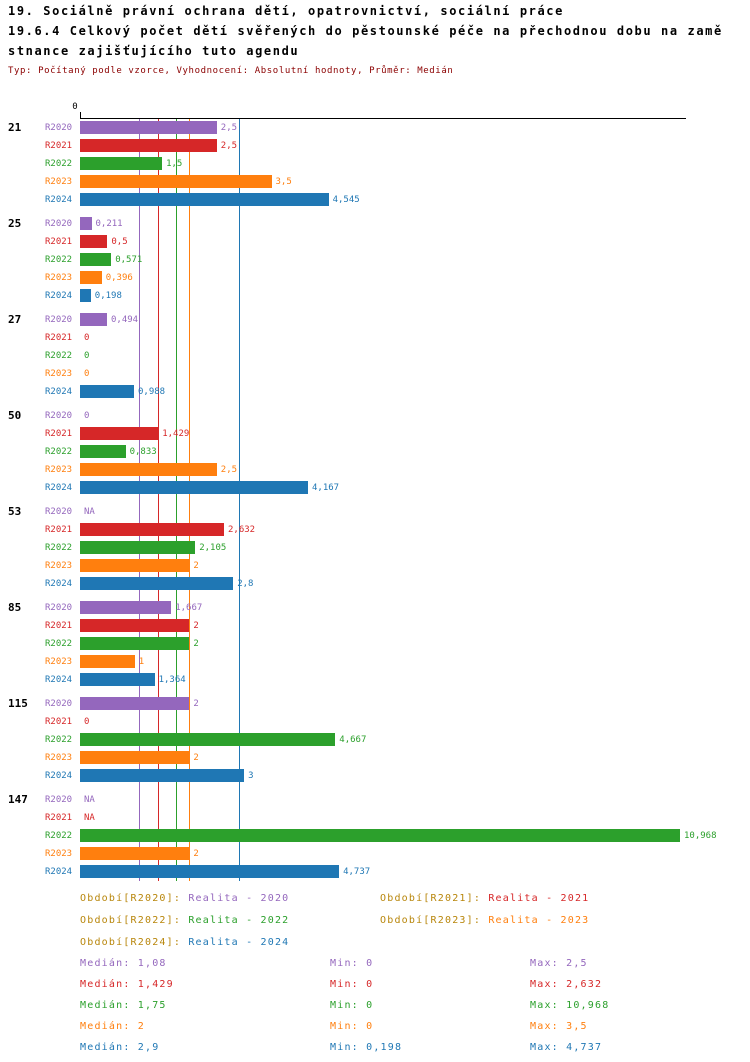 This screenshot has height=1062, width=750. Describe the element at coordinates (375, 566) in the screenshot. I see `bar-row-R2023-53: R2023 2` at that location.